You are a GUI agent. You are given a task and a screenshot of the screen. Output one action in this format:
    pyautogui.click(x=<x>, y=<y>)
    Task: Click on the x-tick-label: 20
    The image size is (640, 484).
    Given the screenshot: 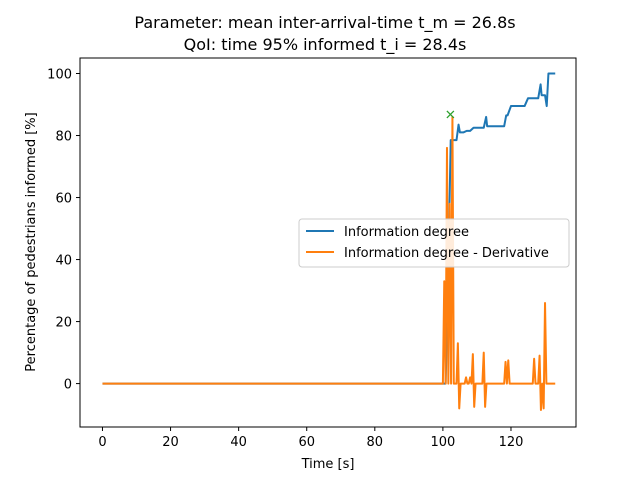 What is the action you would take?
    pyautogui.click(x=170, y=442)
    